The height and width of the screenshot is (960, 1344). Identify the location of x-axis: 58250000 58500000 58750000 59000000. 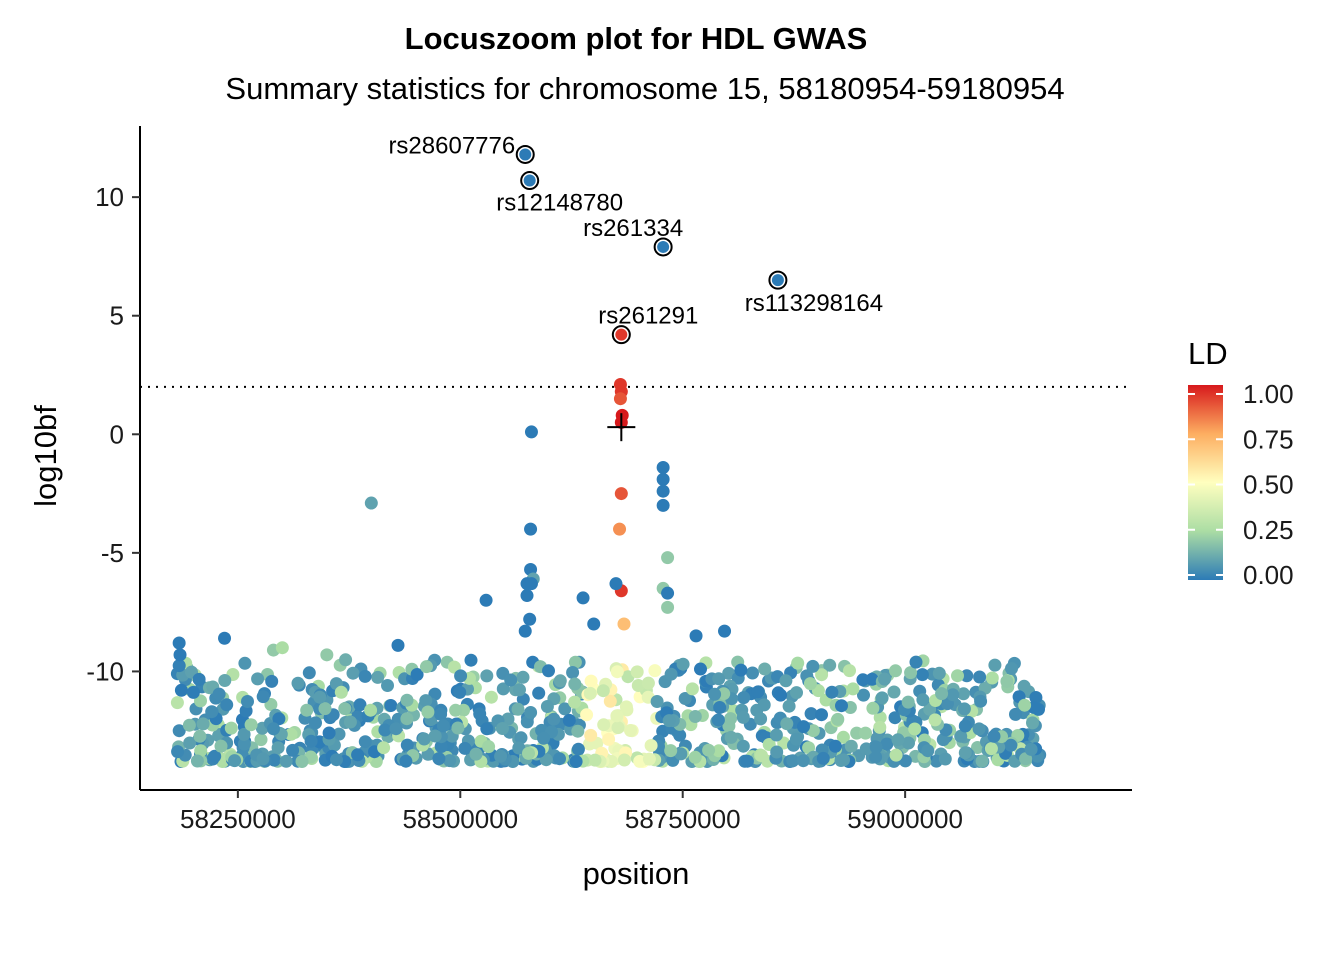
(636, 811).